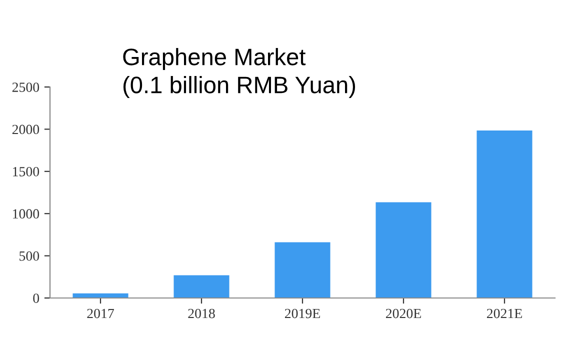  Describe the element at coordinates (26, 171) in the screenshot. I see `y-tick-label: 1500` at that location.